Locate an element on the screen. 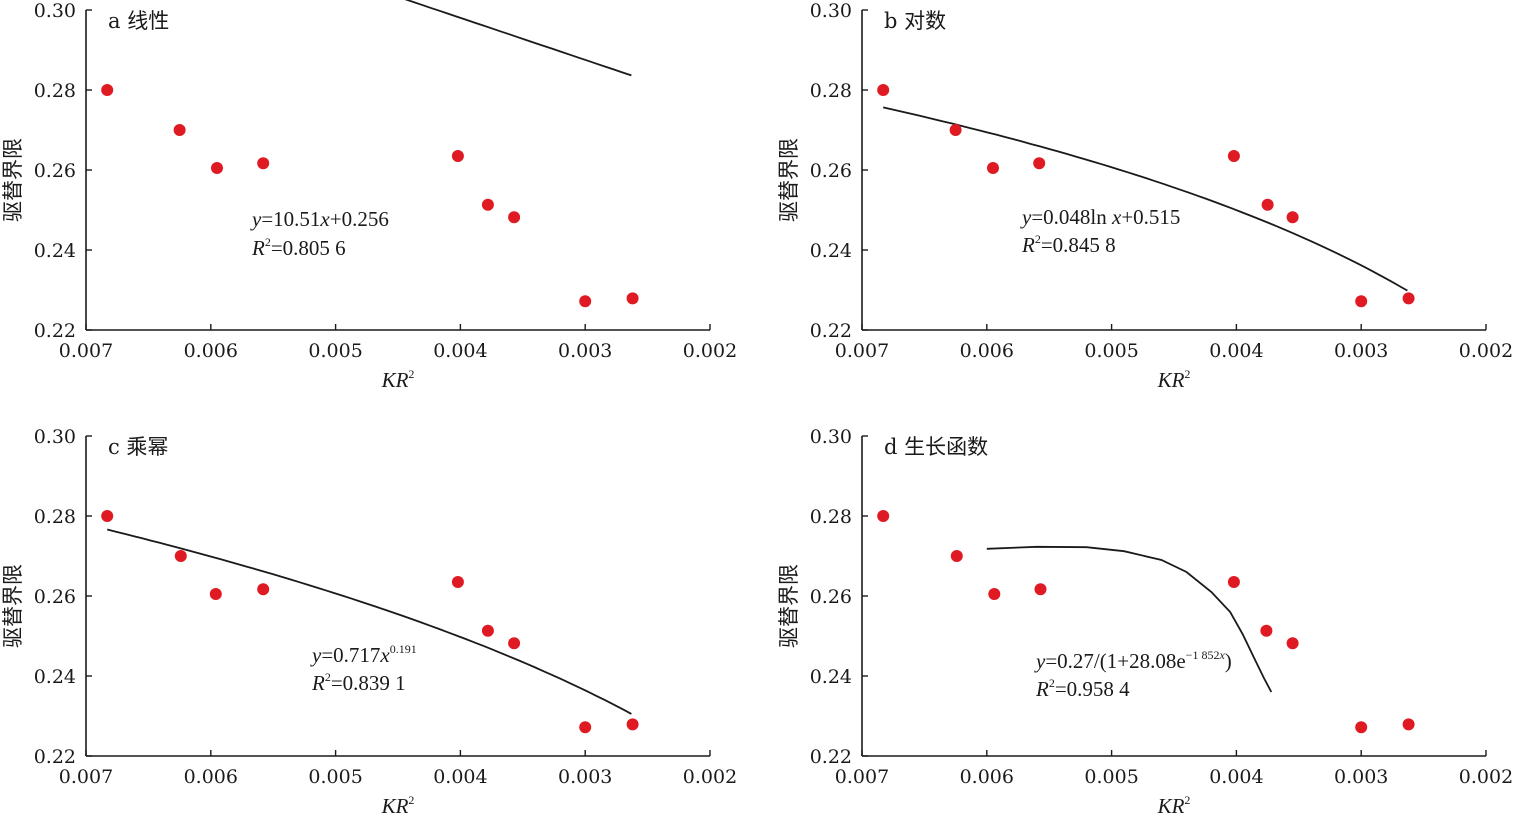 This screenshot has height=820, width=1515. panel-title: d 生长函数 is located at coordinates (936, 447).